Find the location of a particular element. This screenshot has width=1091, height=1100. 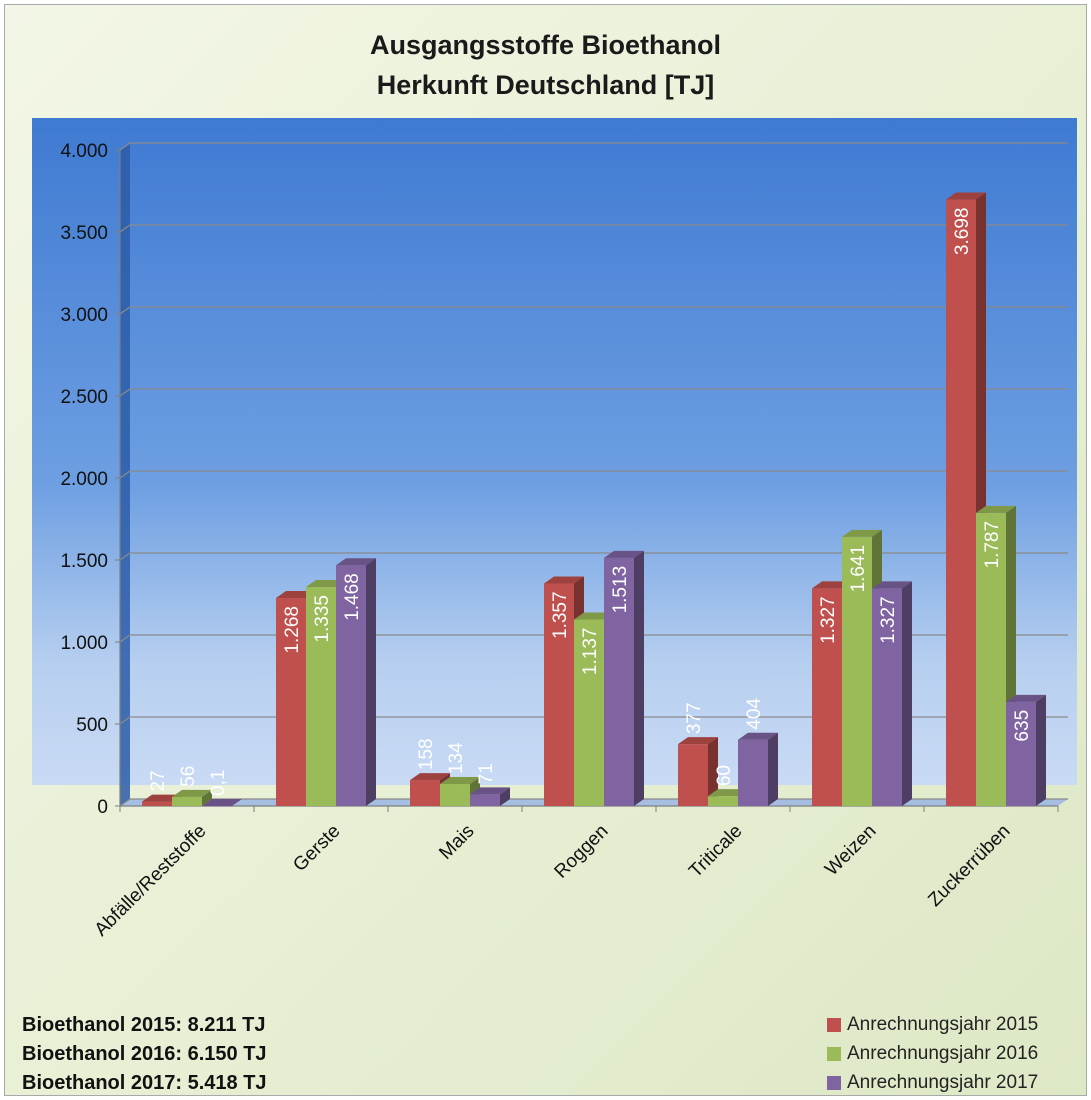

data-label: 404 is located at coordinates (754, 714).